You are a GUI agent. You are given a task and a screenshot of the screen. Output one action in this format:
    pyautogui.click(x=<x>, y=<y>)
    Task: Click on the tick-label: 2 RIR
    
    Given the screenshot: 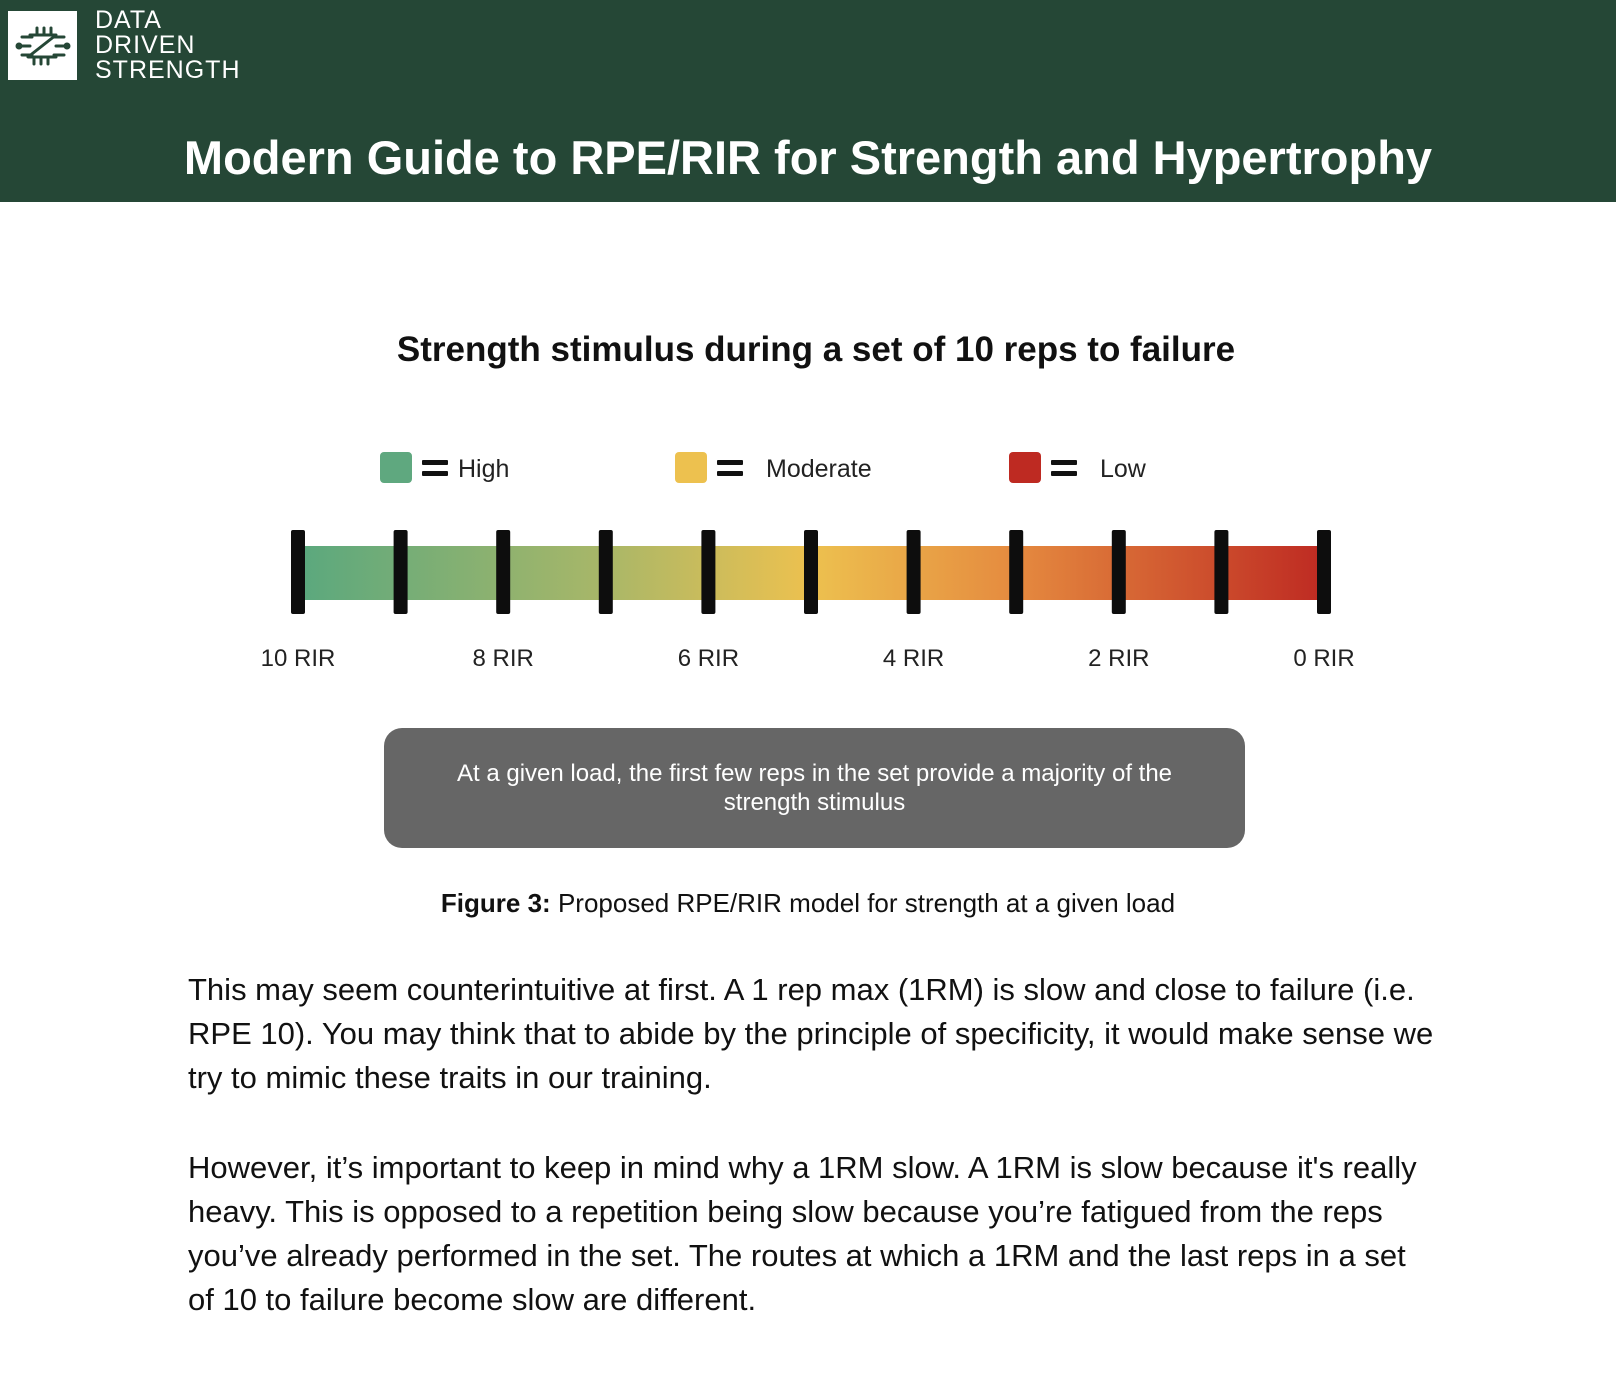 What is the action you would take?
    pyautogui.click(x=1119, y=658)
    